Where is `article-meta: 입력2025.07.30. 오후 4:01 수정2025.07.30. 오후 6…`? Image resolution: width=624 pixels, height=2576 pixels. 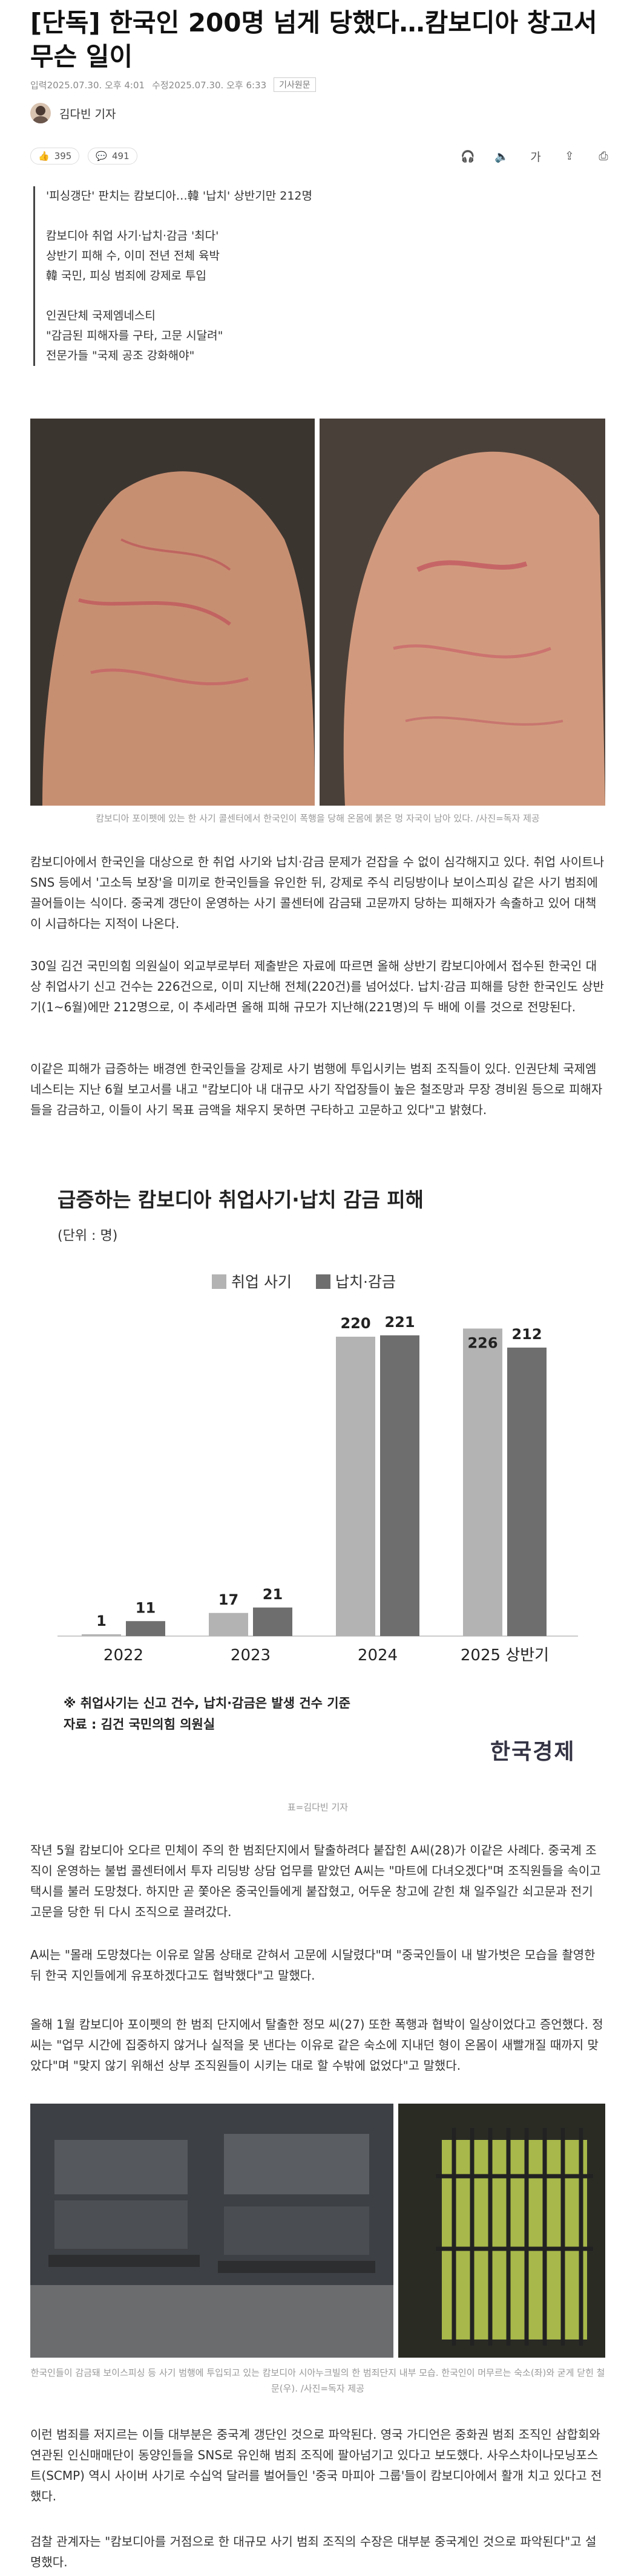
article-meta: 입력2025.07.30. 오후 4:01 수정2025.07.30. 오후 6… is located at coordinates (173, 85).